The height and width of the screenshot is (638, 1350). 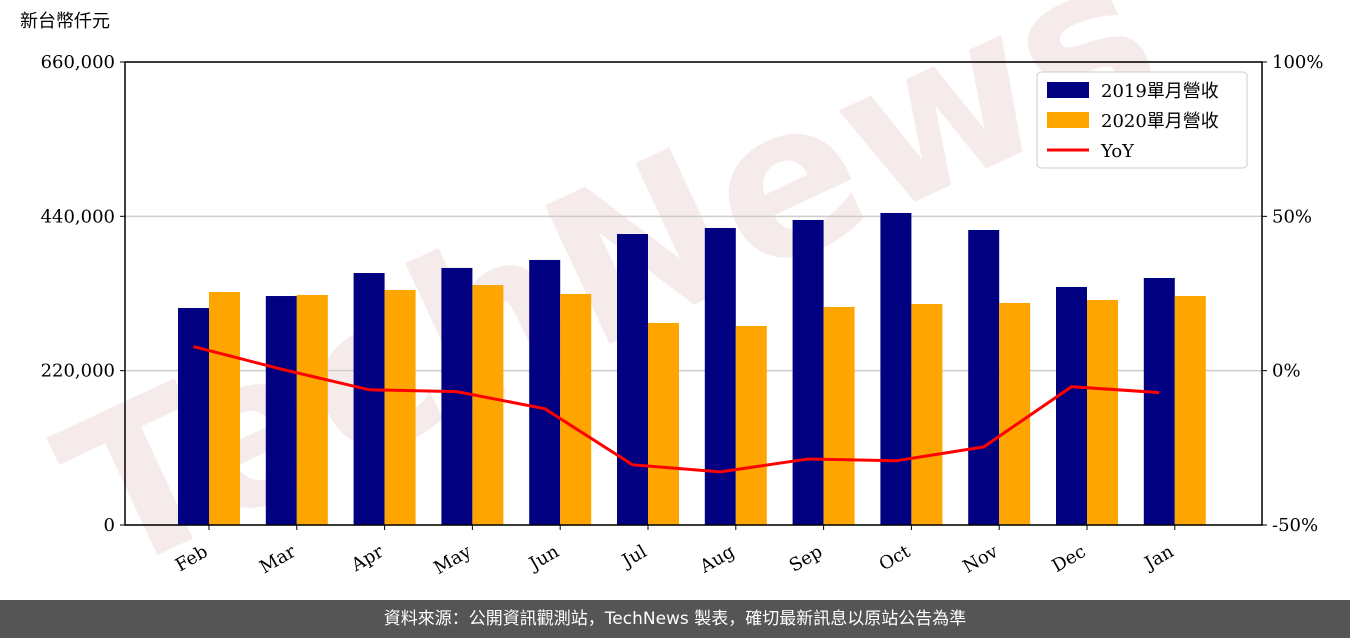 I want to click on x-tick-label: Jan, so click(x=1158, y=558).